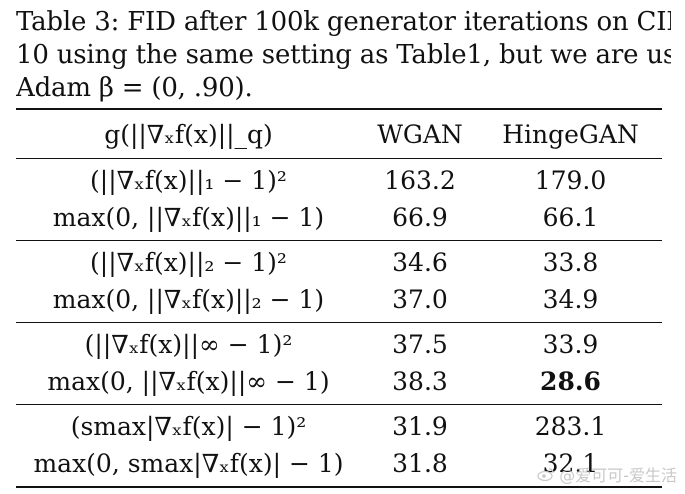  Describe the element at coordinates (339, 134) in the screenshot. I see `table-header-row: g(||∇ₓf(x)||_q) WGAN HingeGAN` at that location.